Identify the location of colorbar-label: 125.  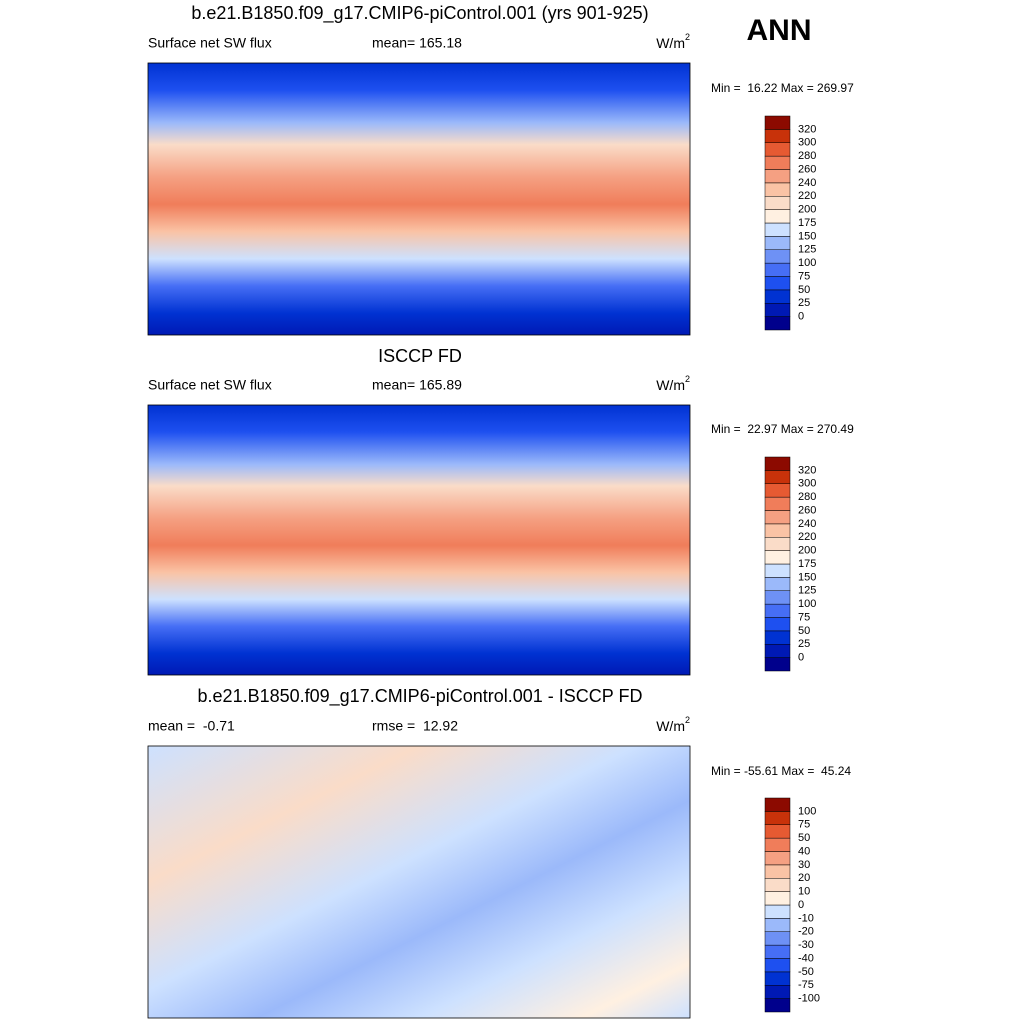
(807, 250).